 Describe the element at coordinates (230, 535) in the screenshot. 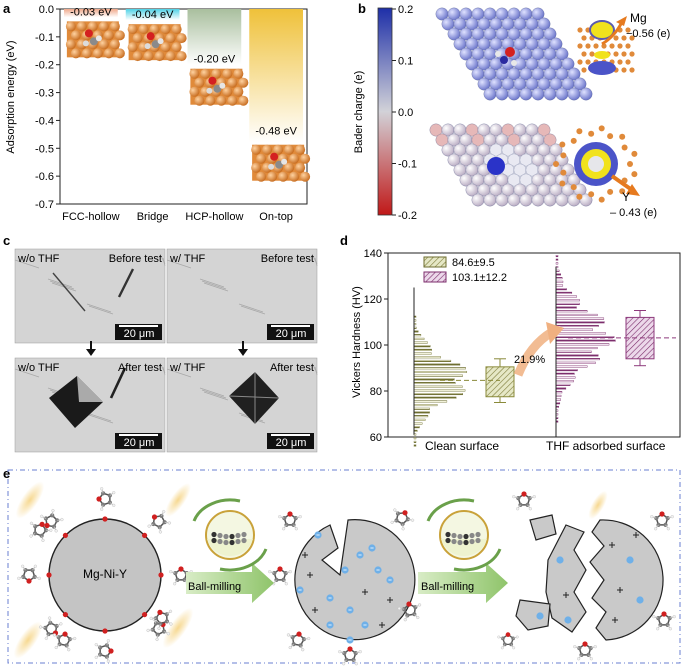

I see `ball-mill-jar-icon` at that location.